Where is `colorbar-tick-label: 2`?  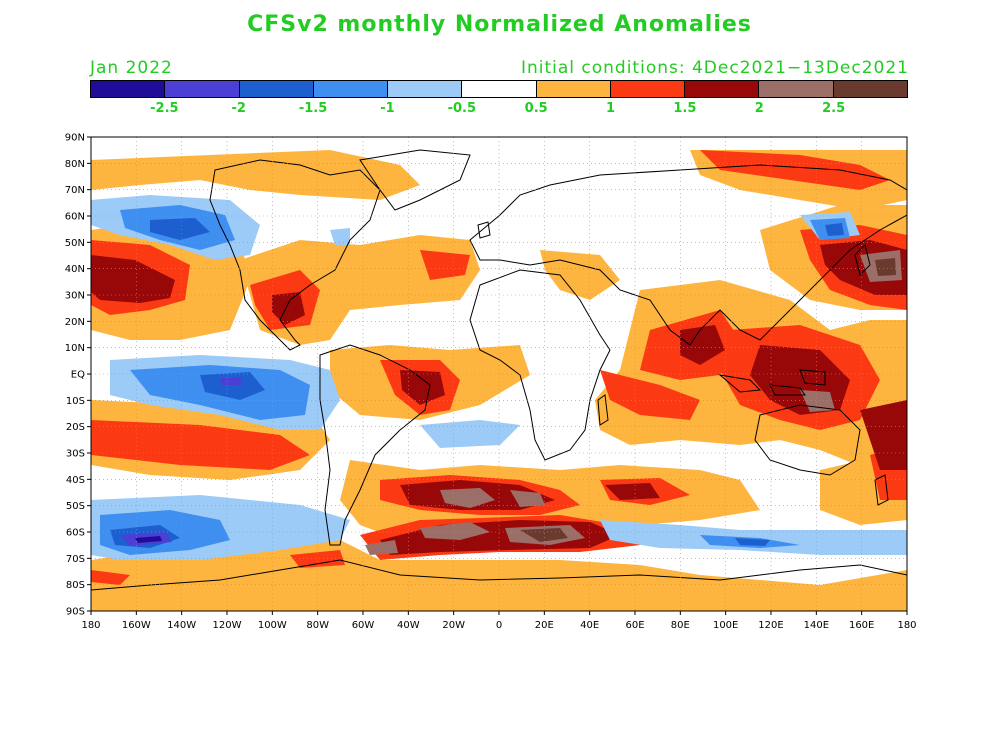 colorbar-tick-label: 2 is located at coordinates (759, 108).